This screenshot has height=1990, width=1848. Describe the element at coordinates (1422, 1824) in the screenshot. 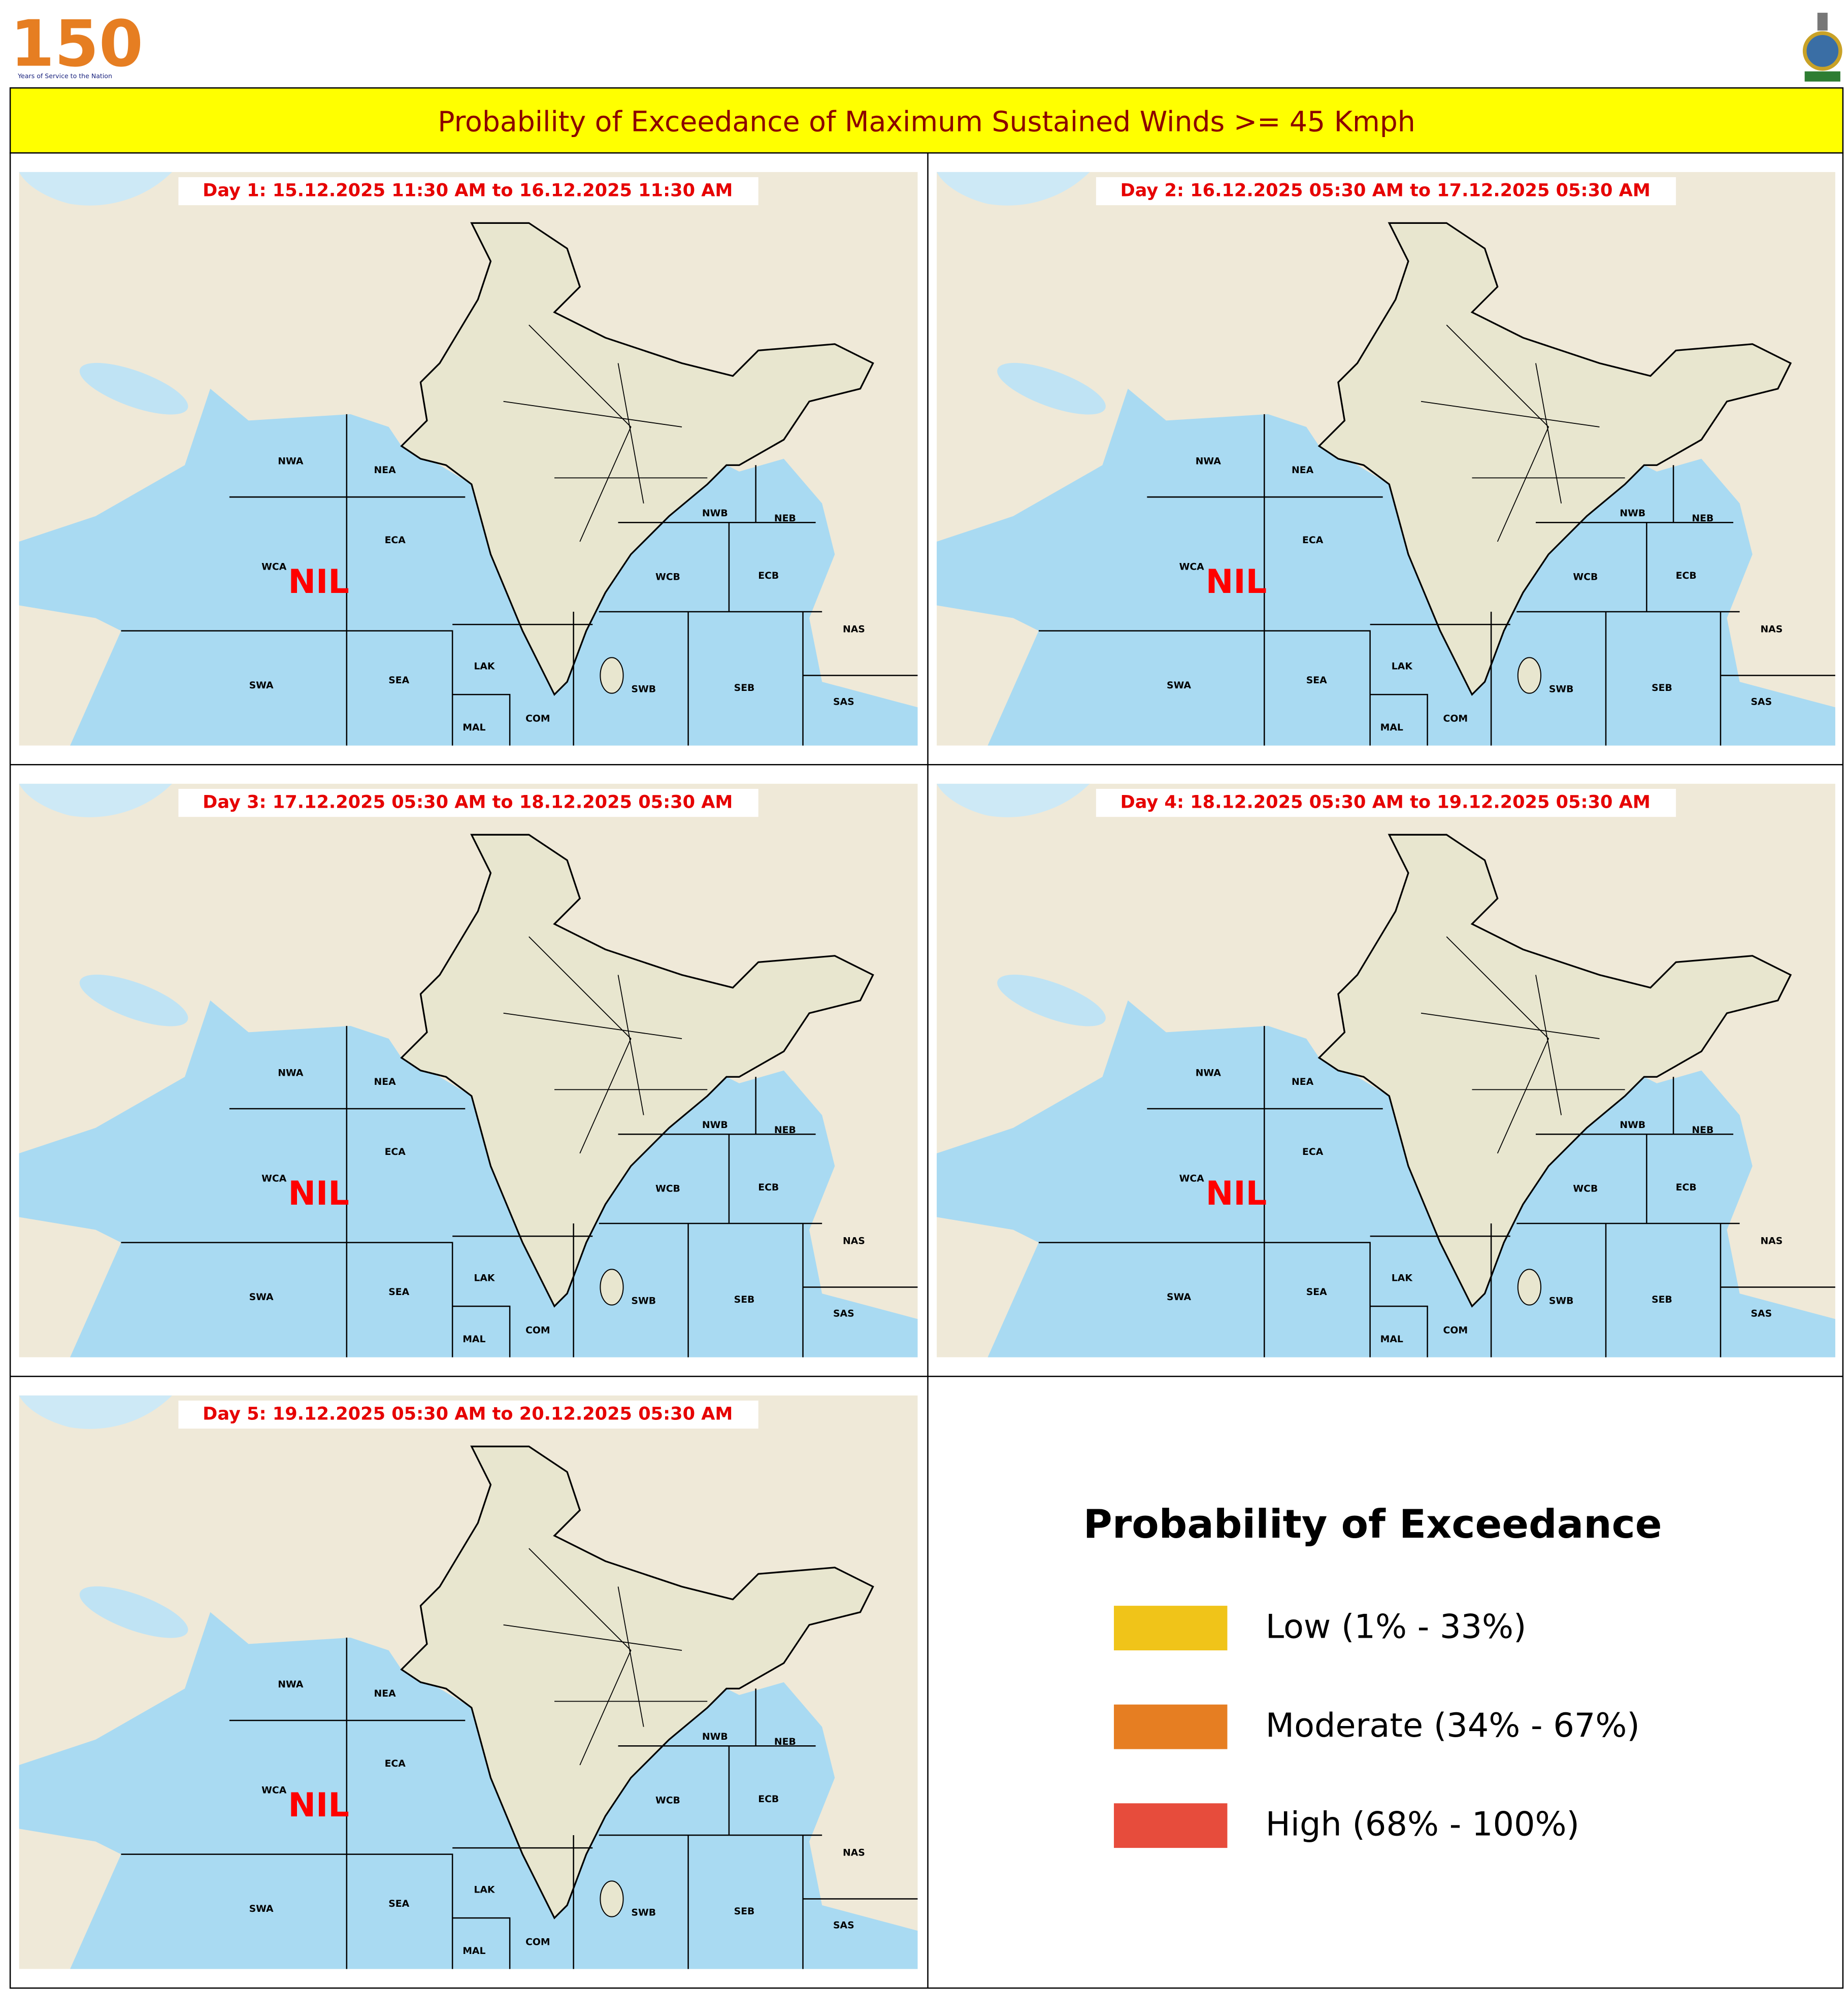

I see `legend-label: High (68% - 100%)` at that location.